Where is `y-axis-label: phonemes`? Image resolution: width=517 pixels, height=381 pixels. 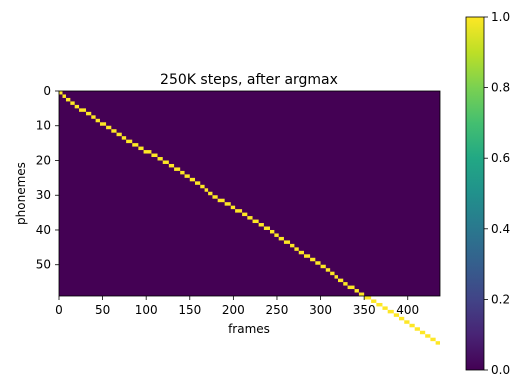
y-axis-label: phonemes is located at coordinates (21, 193).